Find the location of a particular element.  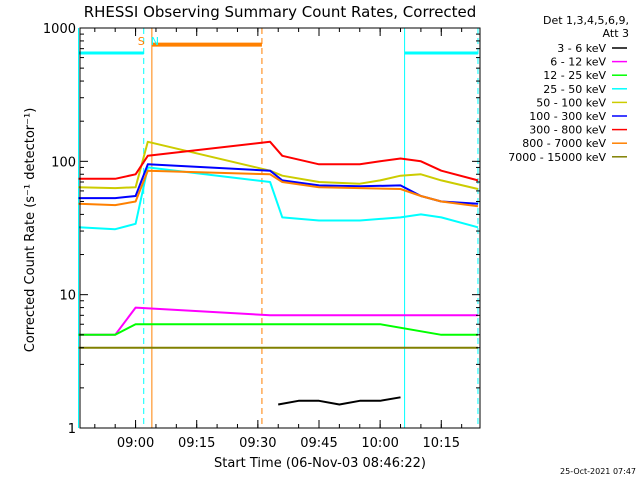

x-axis-label: Start Time (06-Nov-03 08:46:22) is located at coordinates (320, 463).